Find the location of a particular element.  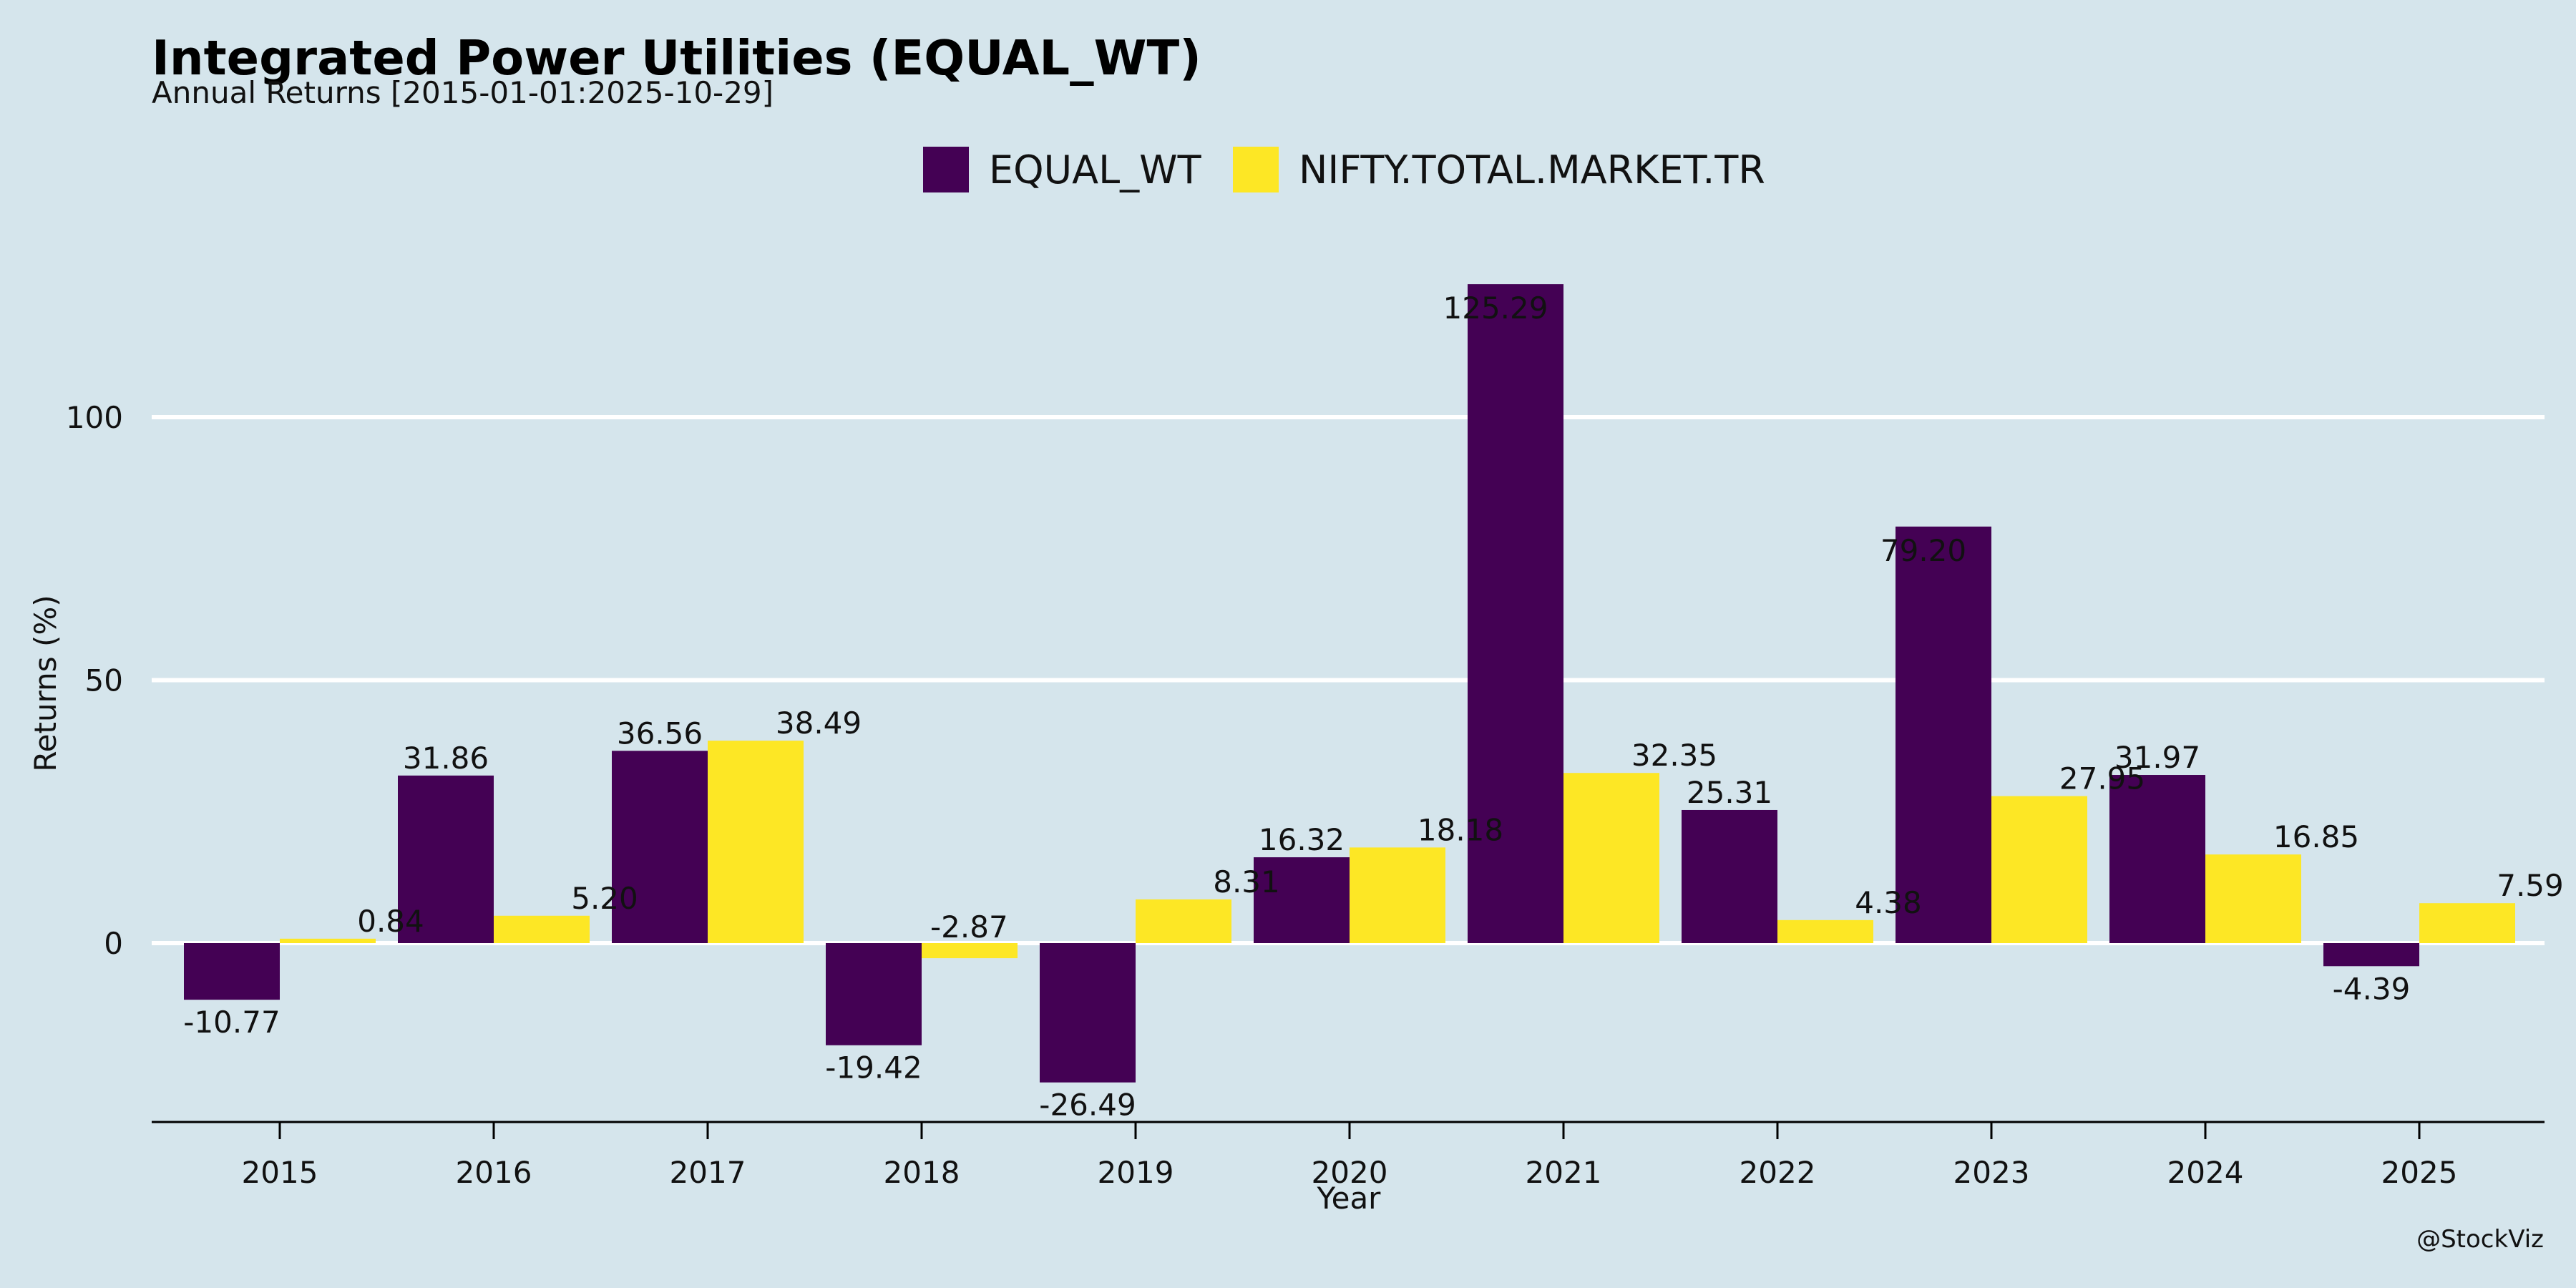

x-tick-label-2017: 2017 is located at coordinates (708, 1172).